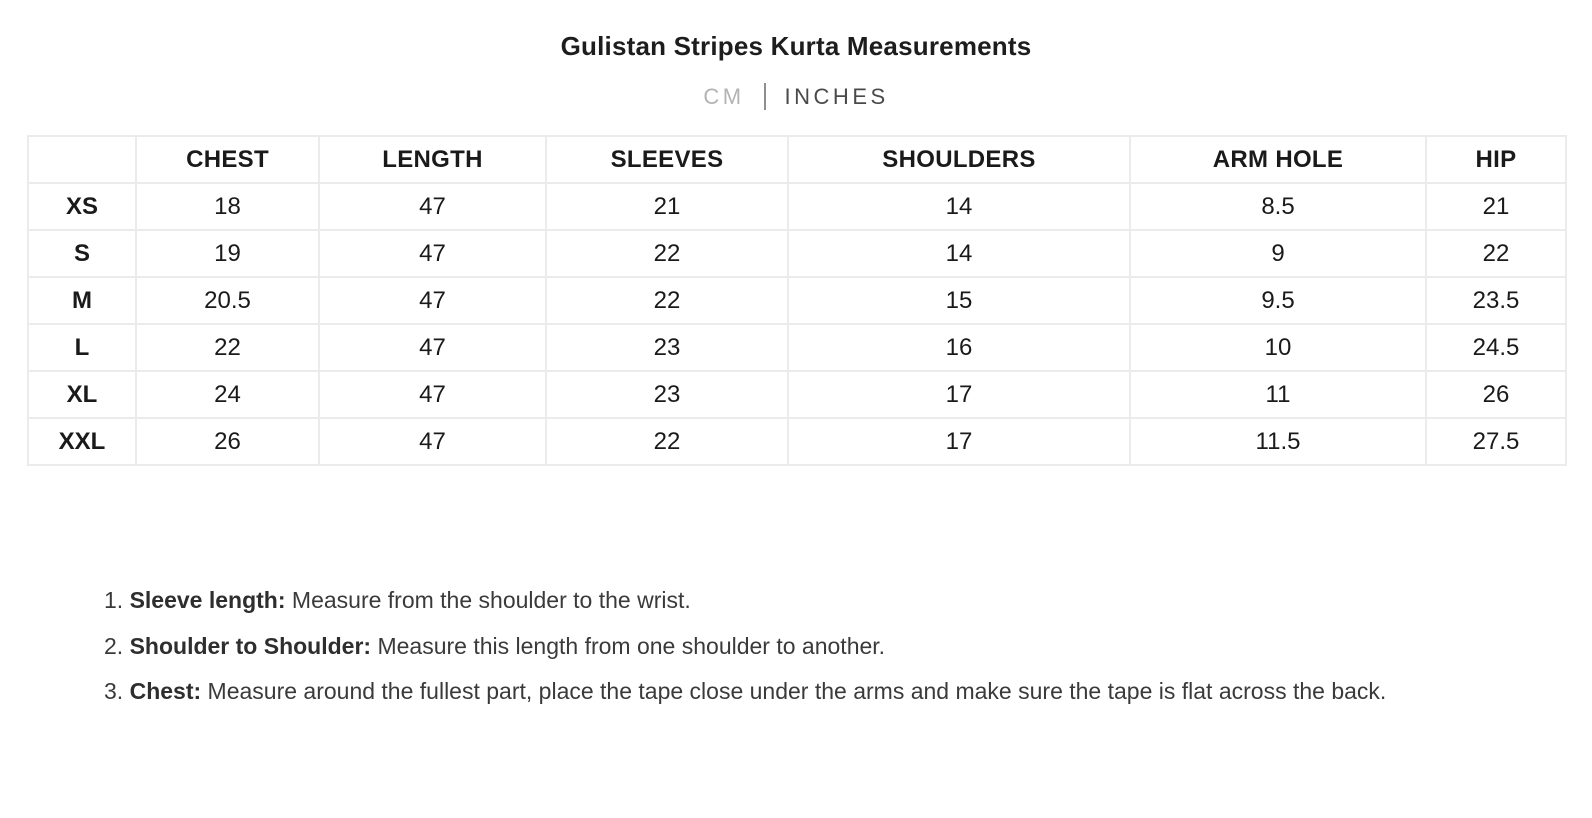 This screenshot has height=818, width=1592. Describe the element at coordinates (82, 347) in the screenshot. I see `size-label: L` at that location.